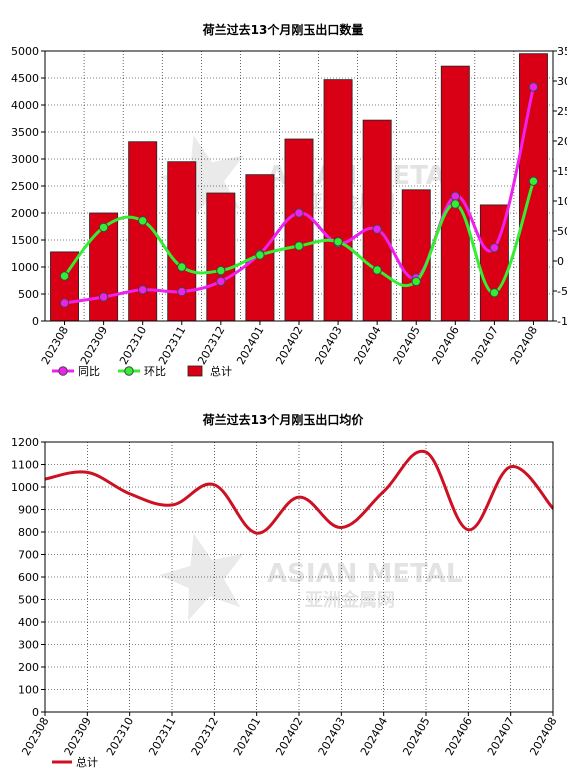 The width and height of the screenshot is (567, 784). Describe the element at coordinates (562, 141) in the screenshot. I see `y-right-tick-label: 200` at that location.